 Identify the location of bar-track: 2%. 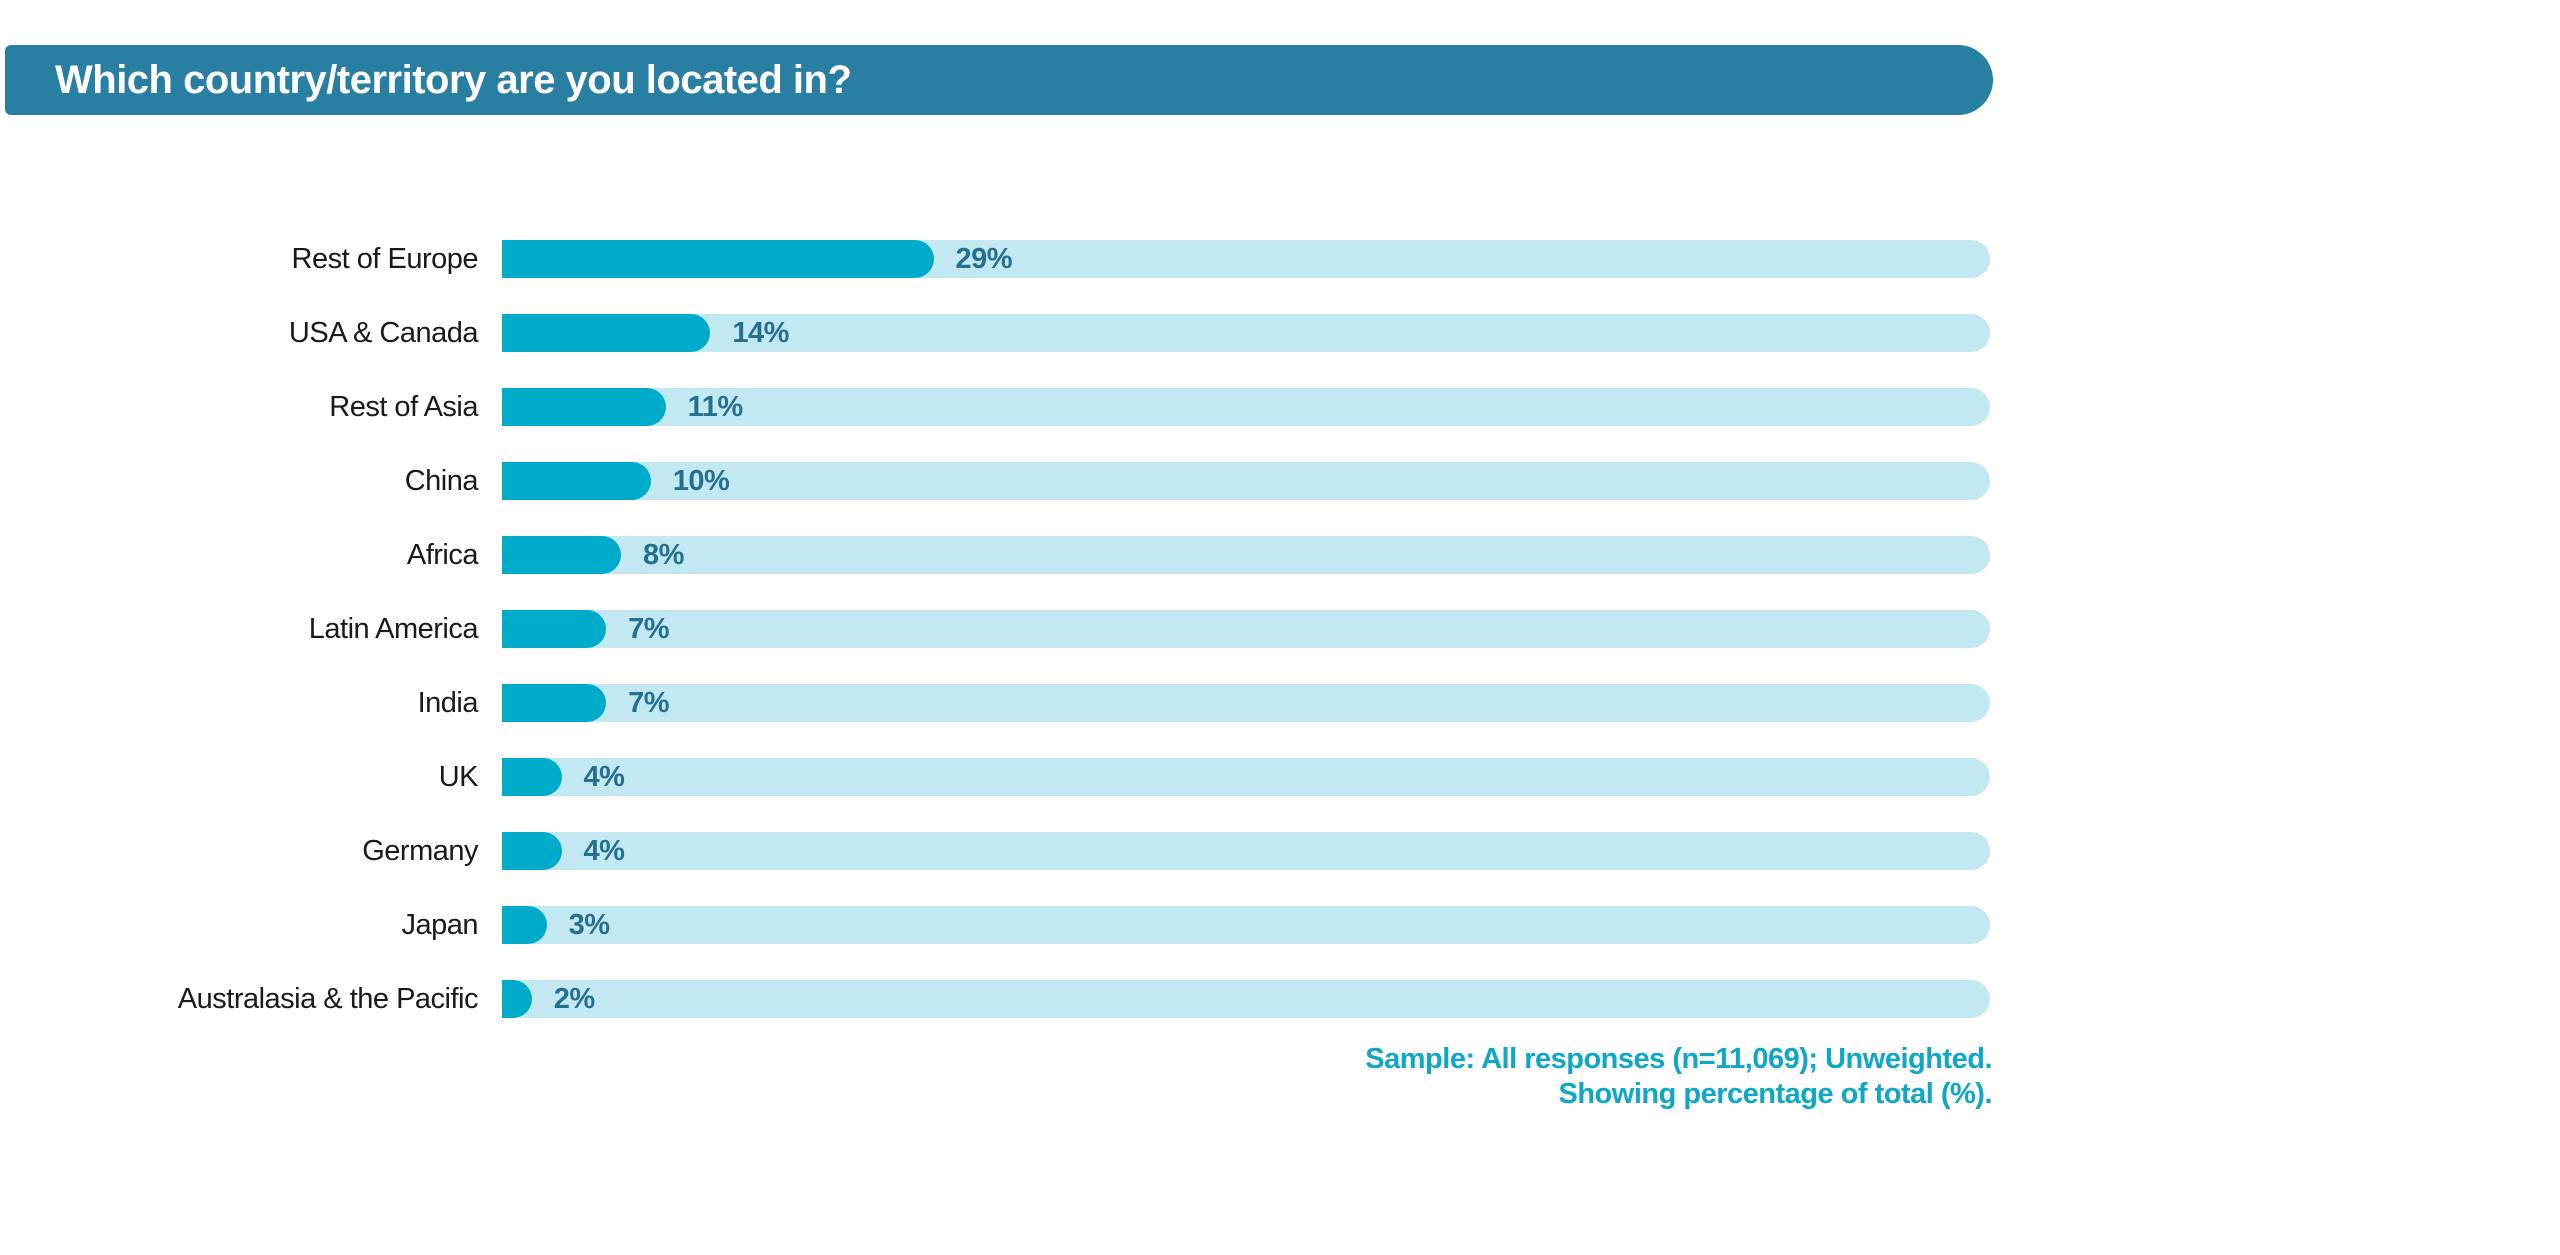
(1246, 999).